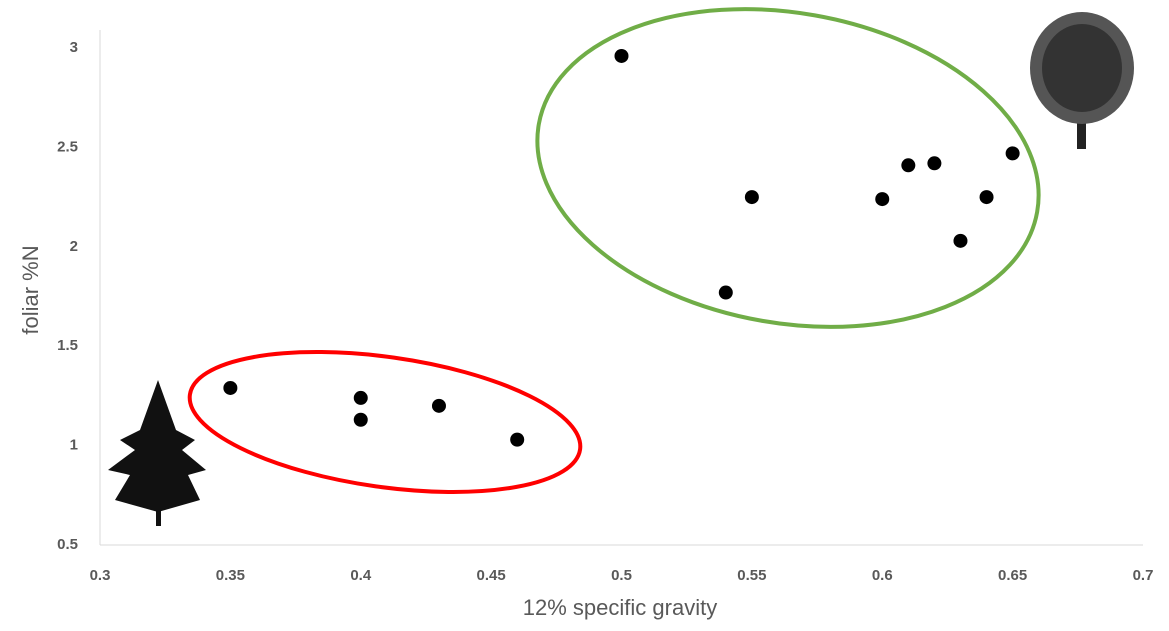 This screenshot has height=631, width=1169. What do you see at coordinates (621, 575) in the screenshot?
I see `x-tick-label: 0.5` at bounding box center [621, 575].